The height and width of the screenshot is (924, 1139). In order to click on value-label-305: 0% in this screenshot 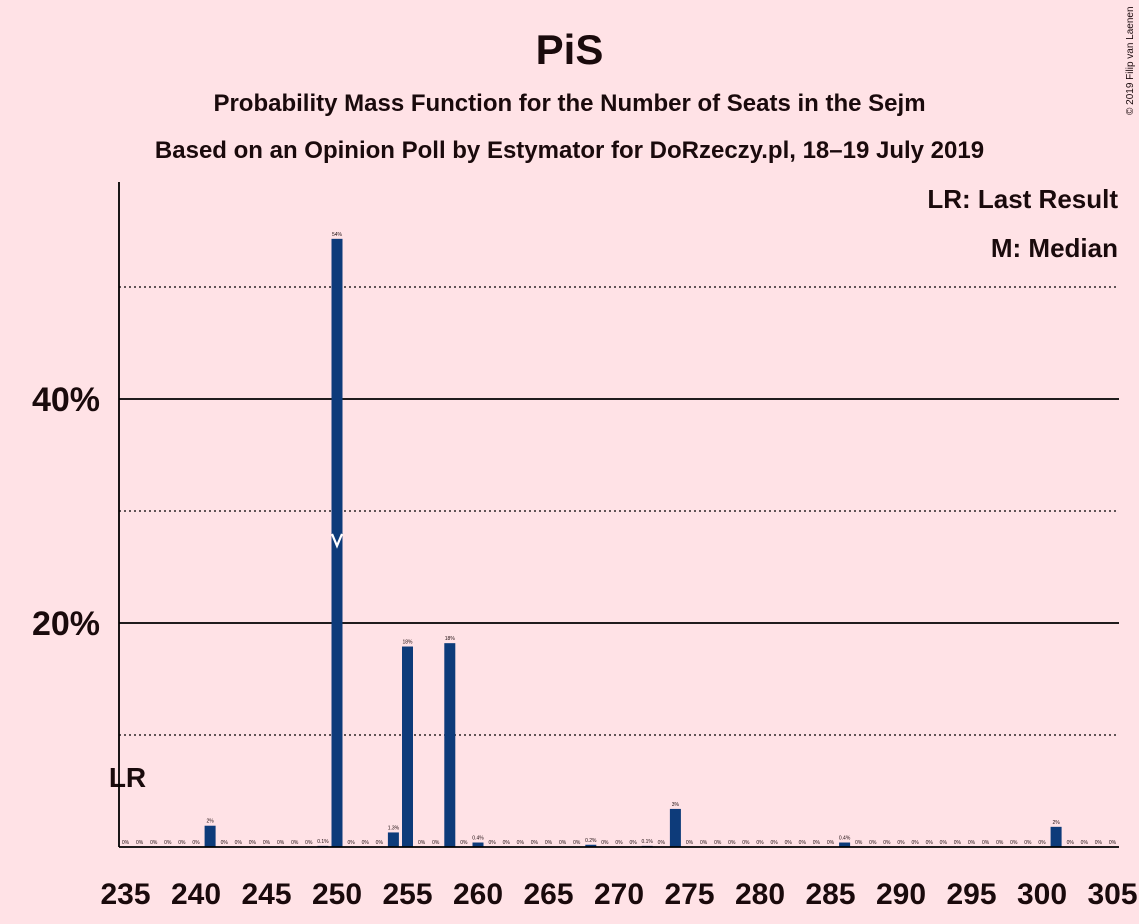, I will do `click(1113, 843)`.